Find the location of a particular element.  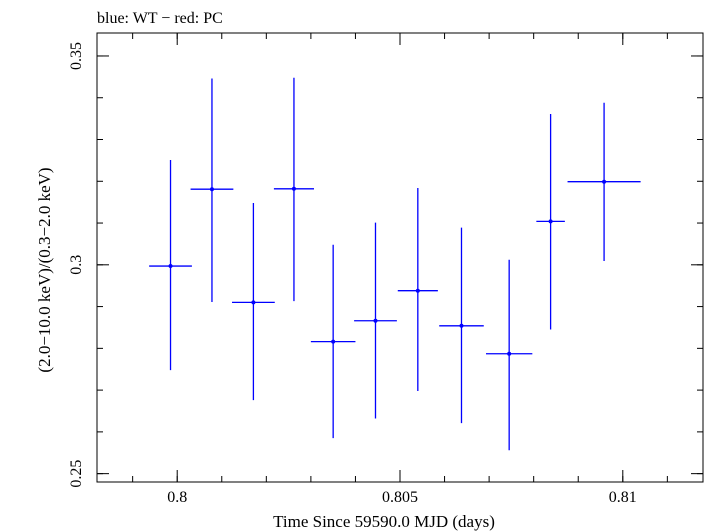

y-tick-label: 0.35 is located at coordinates (76, 56).